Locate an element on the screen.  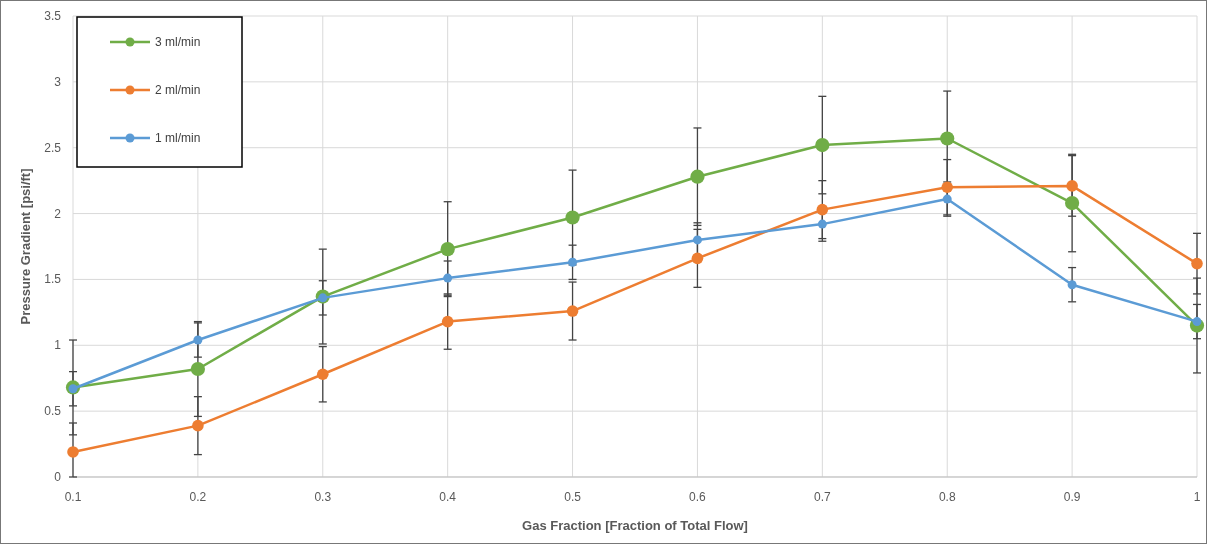
legend-label: 1 ml/min is located at coordinates (178, 138).